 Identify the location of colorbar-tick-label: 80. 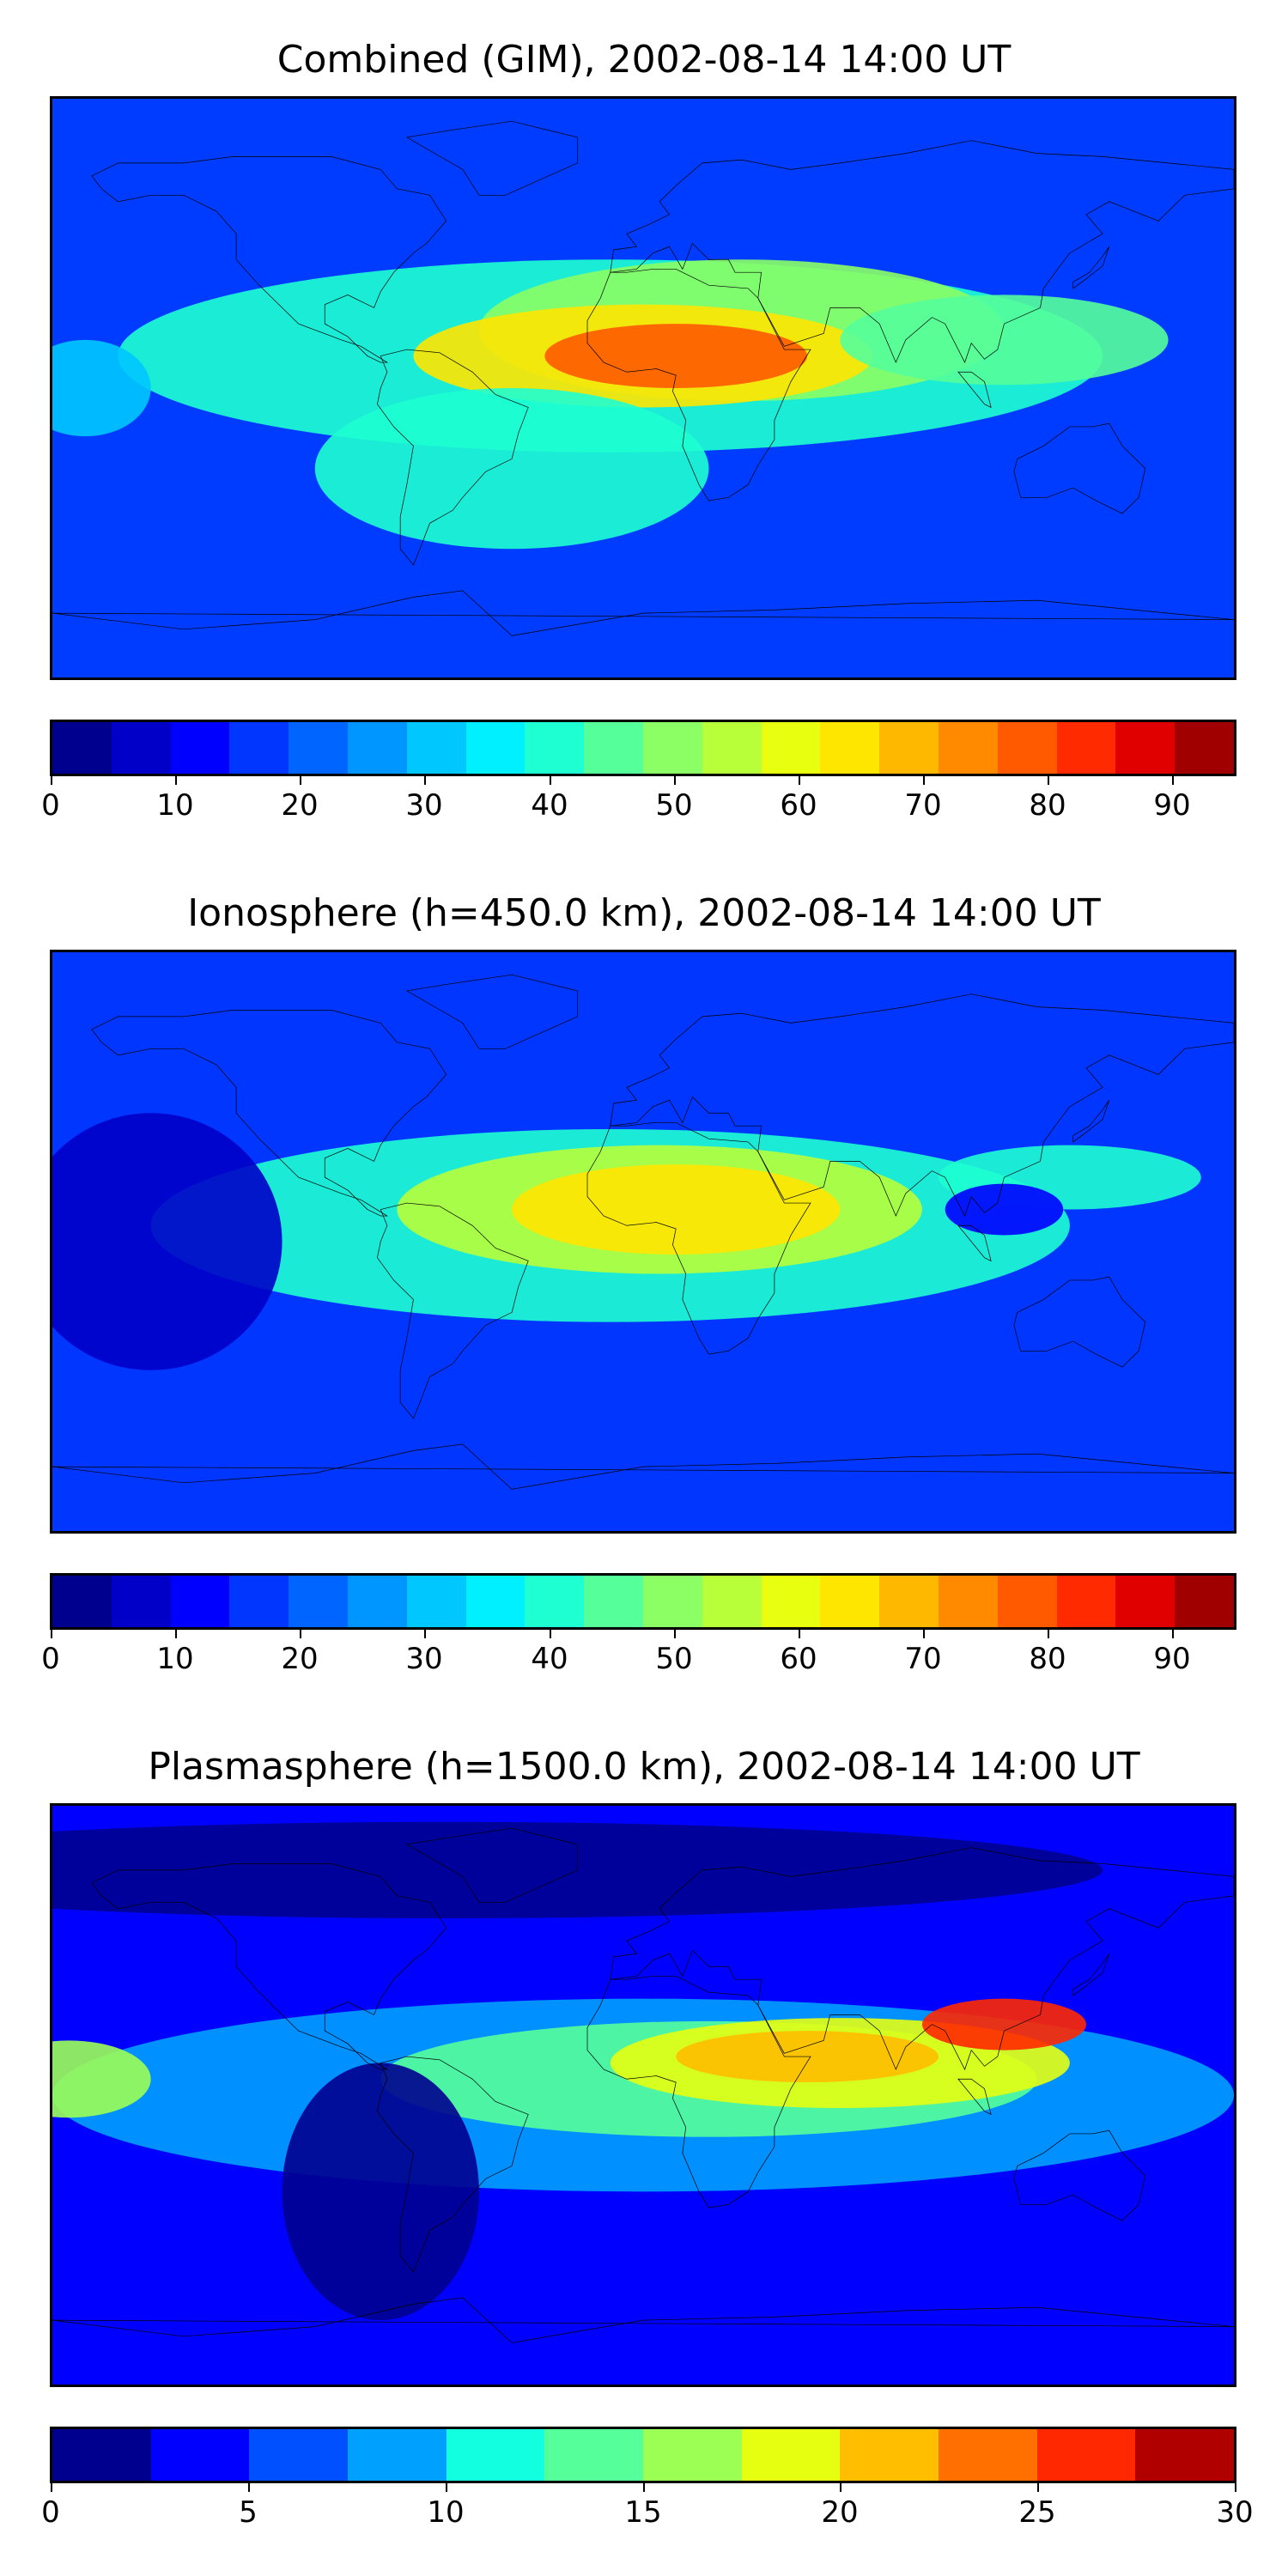
(1047, 806).